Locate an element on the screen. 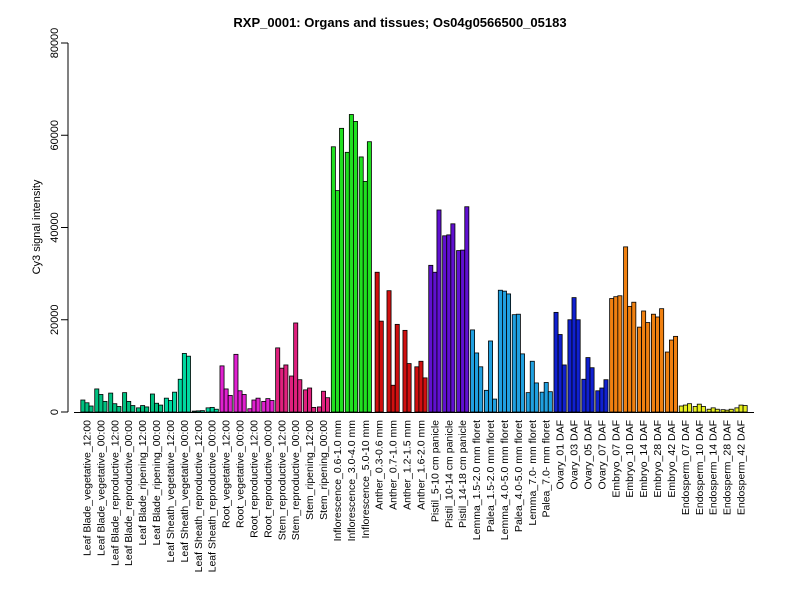  x-category-label: Root_vegetative_00:00 is located at coordinates (241, 474).